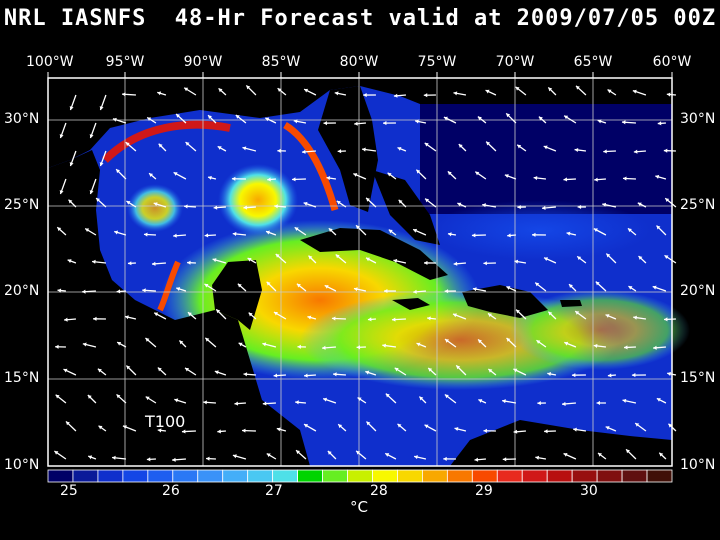 The image size is (720, 540). What do you see at coordinates (281, 62) in the screenshot?
I see `longitude-label: 85°W` at bounding box center [281, 62].